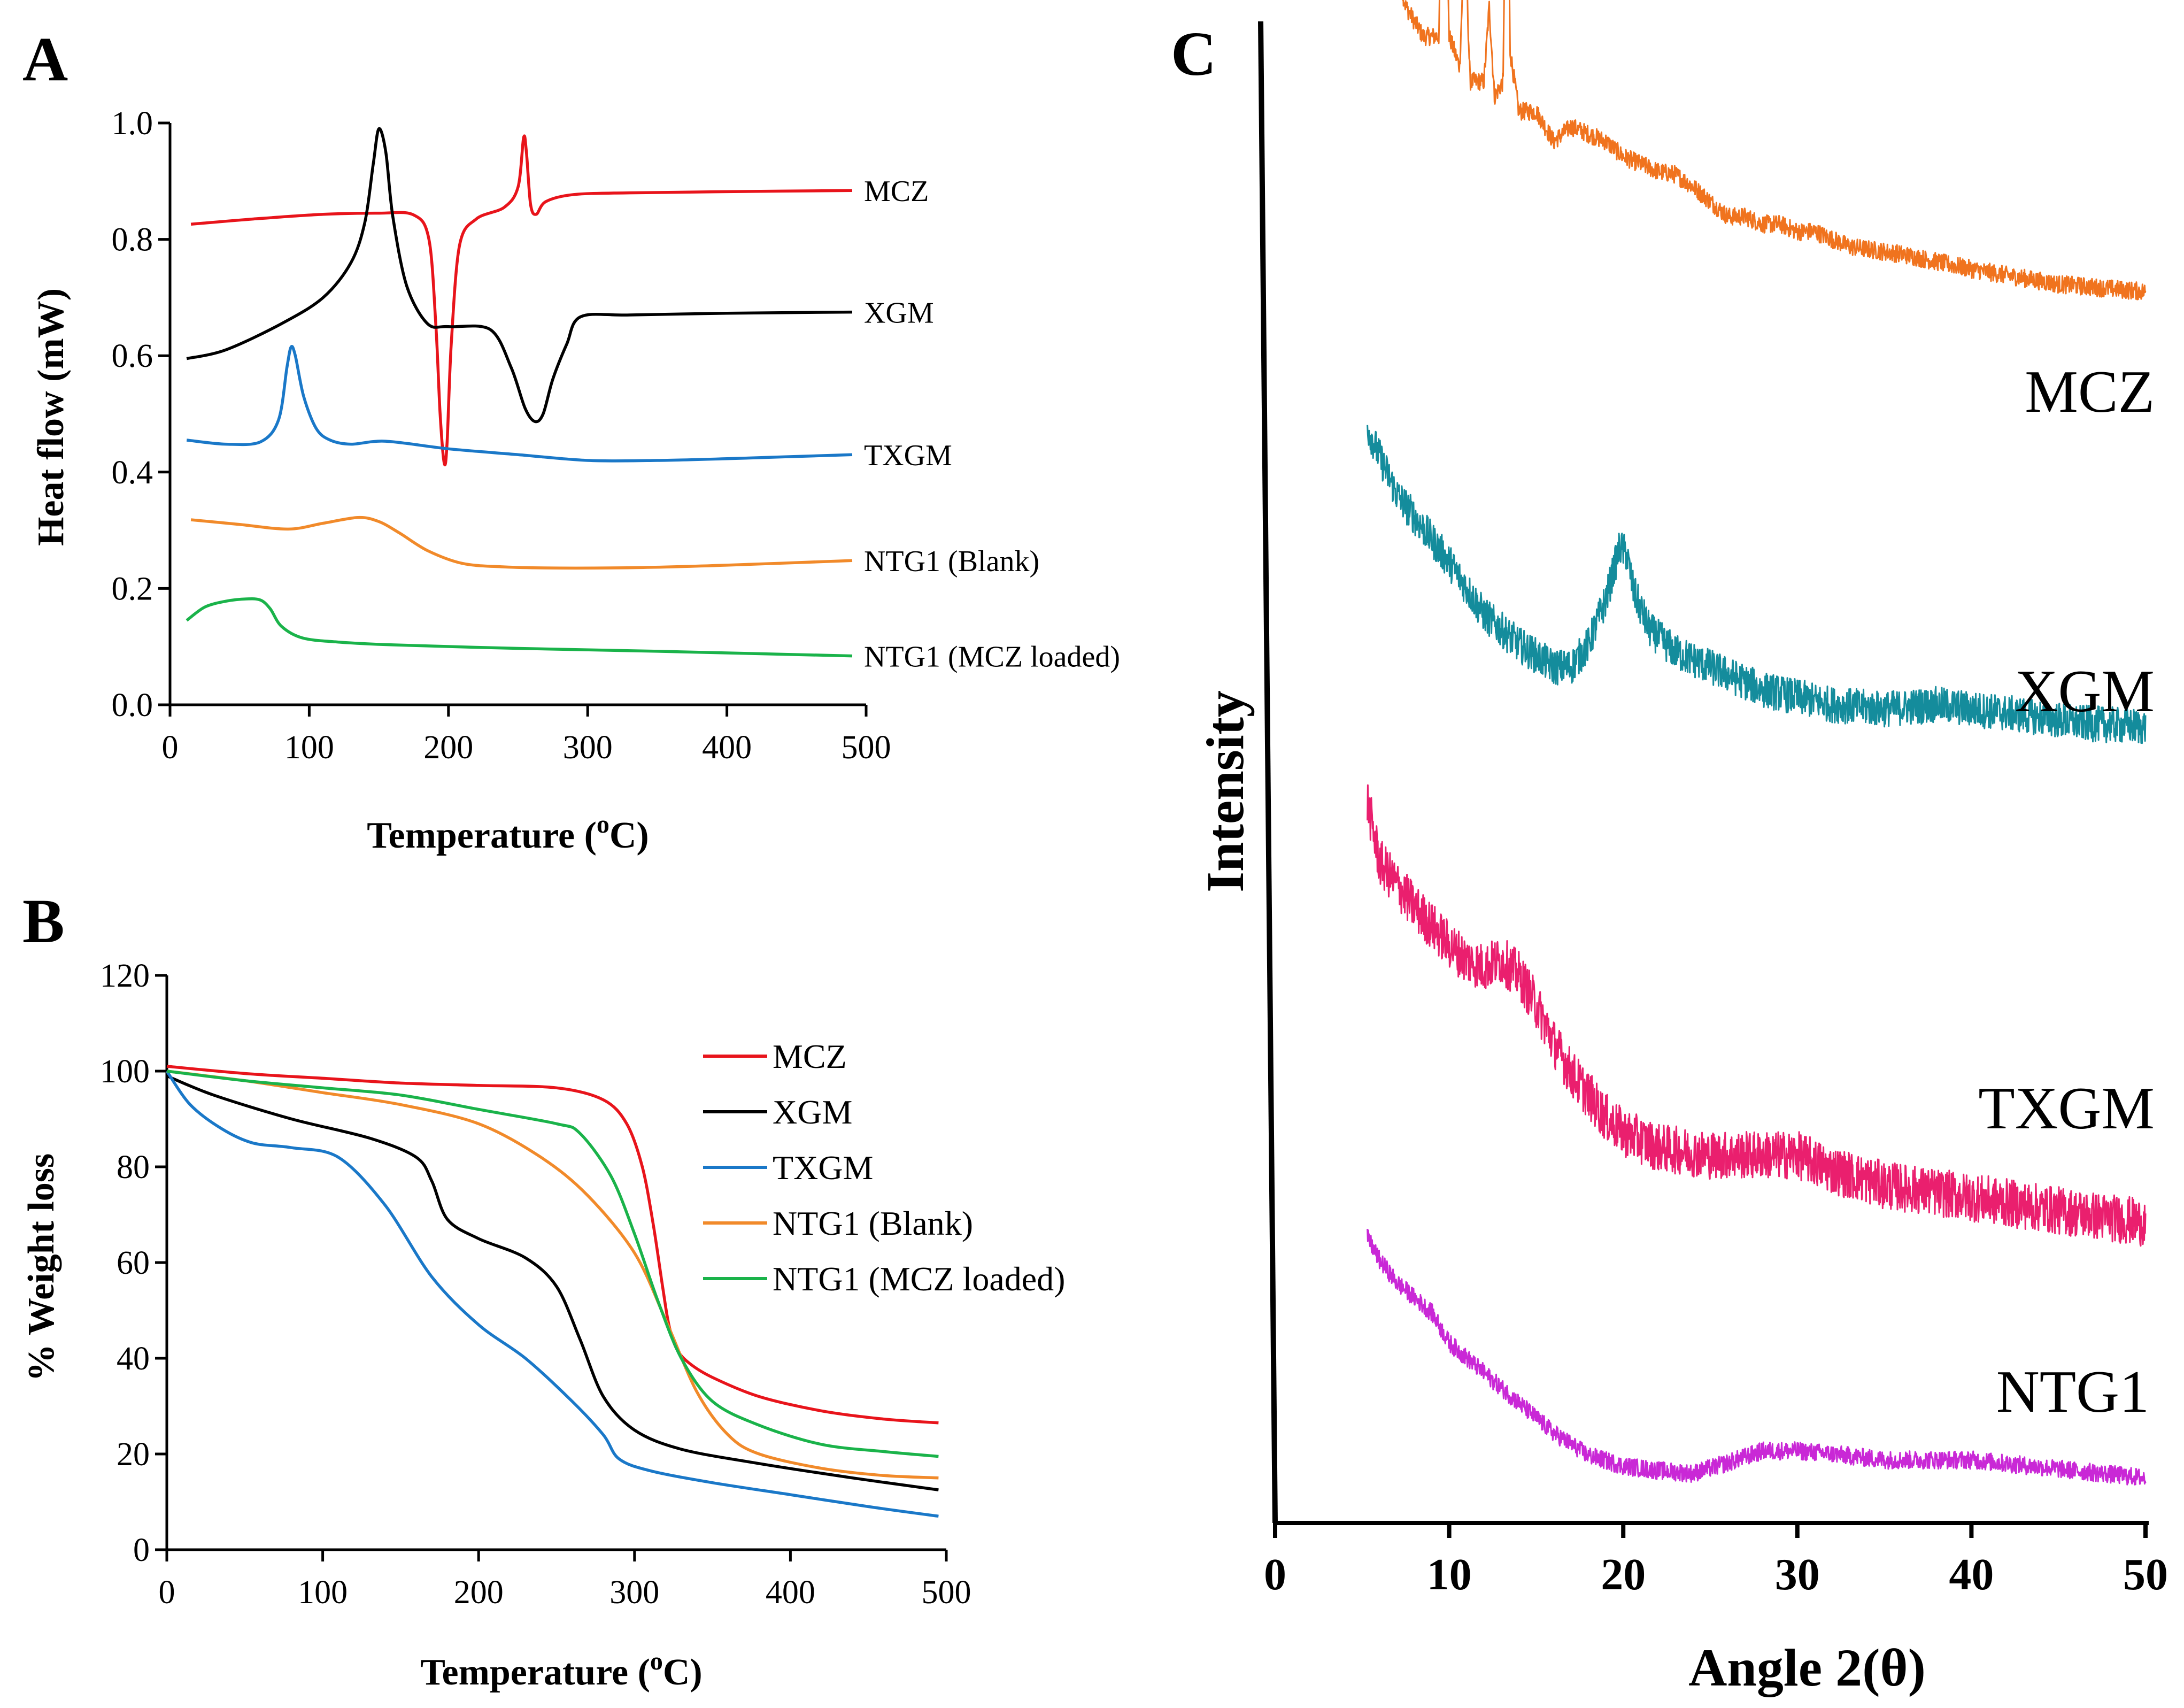 The width and height of the screenshot is (2184, 1708). Describe the element at coordinates (170, 747) in the screenshot. I see `panel-a-x-tick-label: 0` at that location.